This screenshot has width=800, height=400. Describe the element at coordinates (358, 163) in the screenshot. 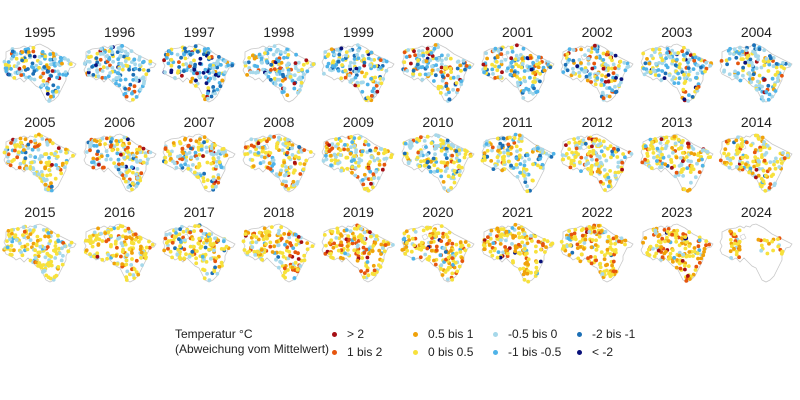

I see `state-outline` at that location.